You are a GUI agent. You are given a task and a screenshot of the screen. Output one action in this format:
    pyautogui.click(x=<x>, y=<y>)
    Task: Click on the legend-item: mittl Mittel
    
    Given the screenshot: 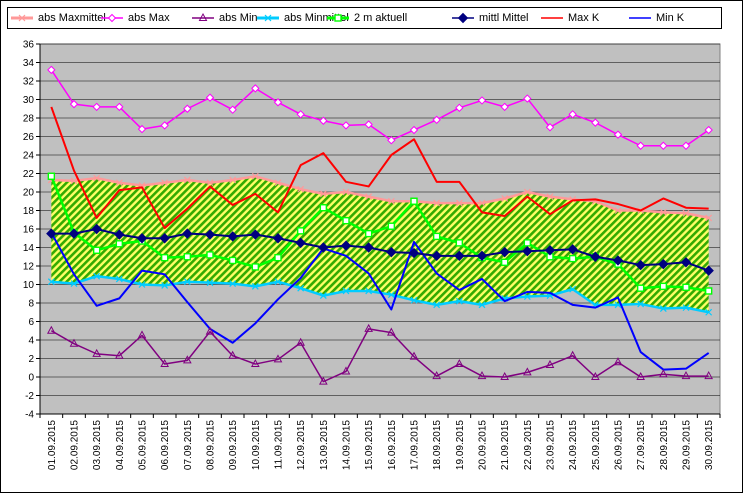 What is the action you would take?
    pyautogui.click(x=490, y=18)
    